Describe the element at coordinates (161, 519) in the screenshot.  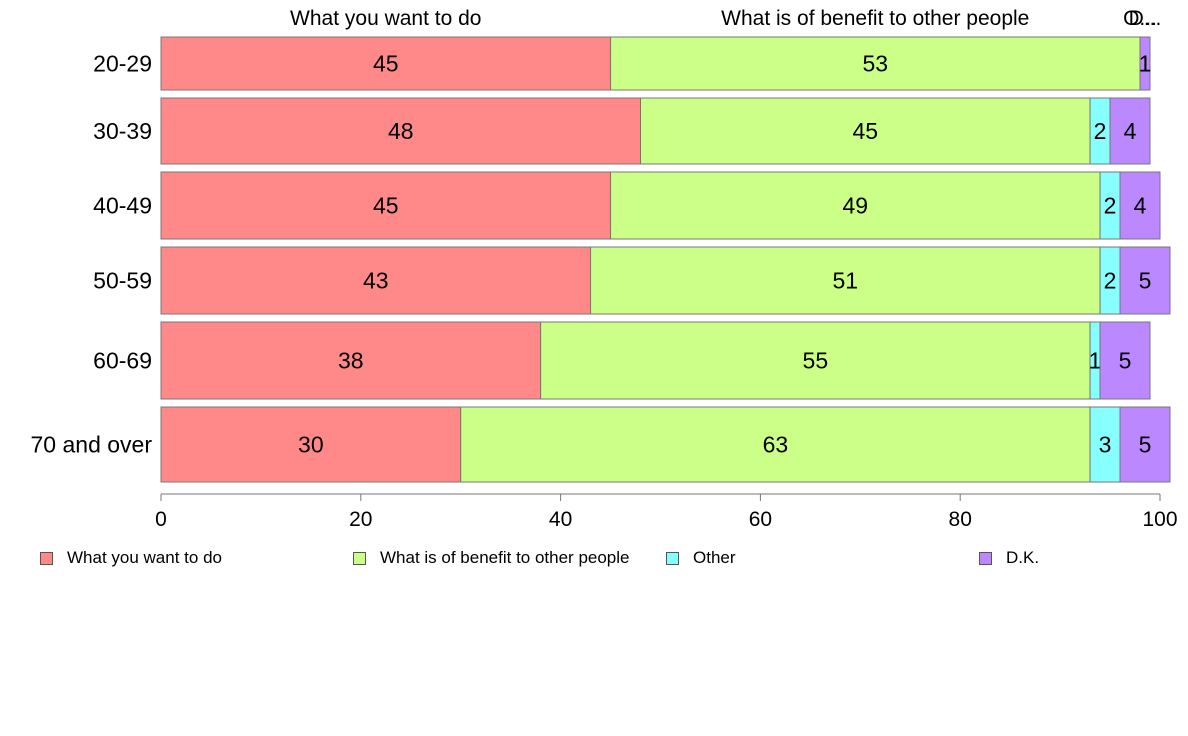
I see `x-tick-label: 0` at that location.